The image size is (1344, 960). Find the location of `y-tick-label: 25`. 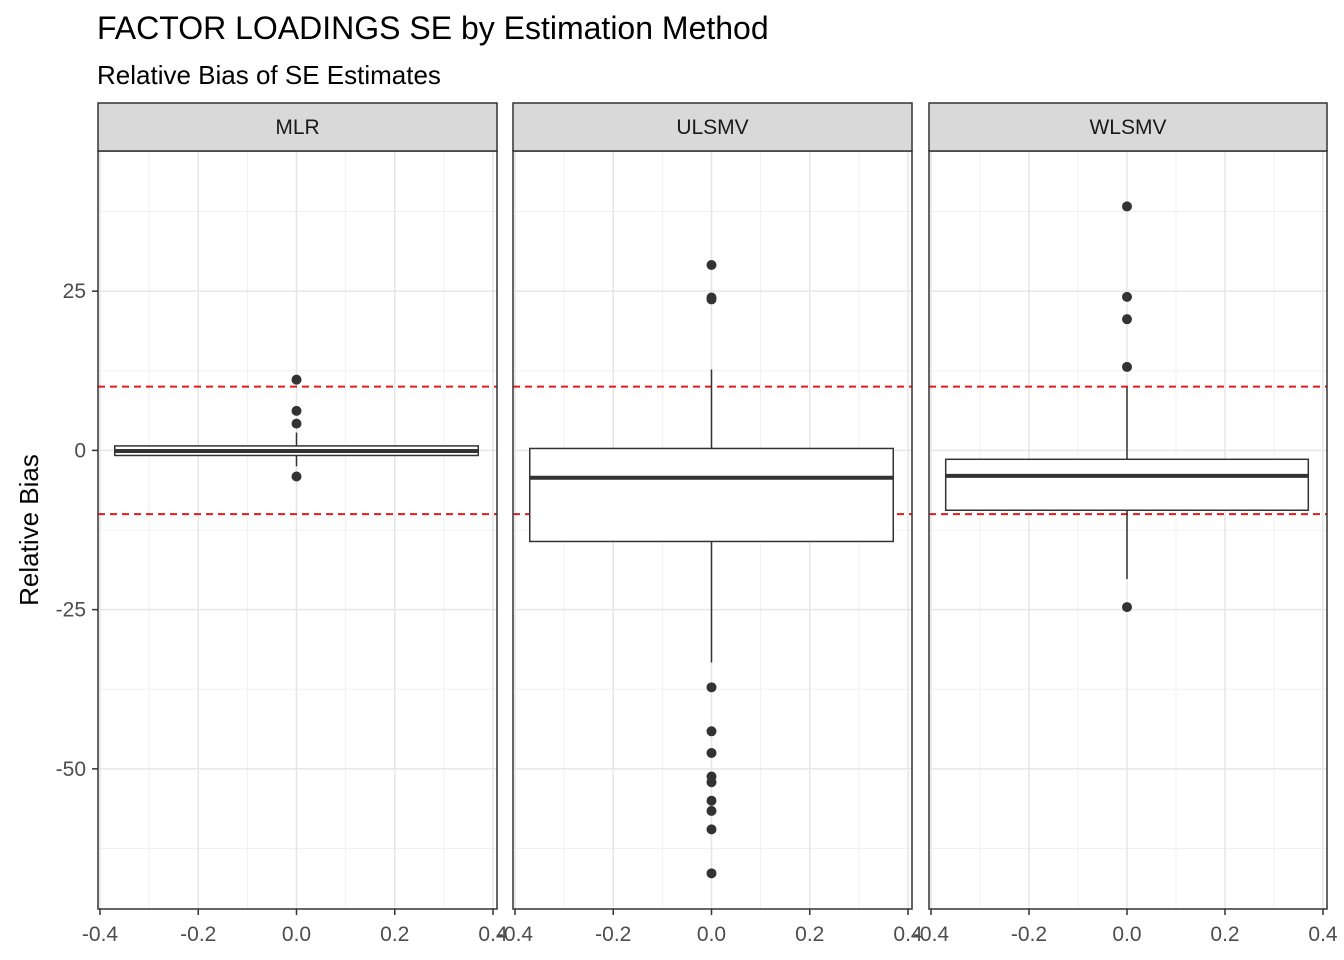

y-tick-label: 25 is located at coordinates (74, 291).